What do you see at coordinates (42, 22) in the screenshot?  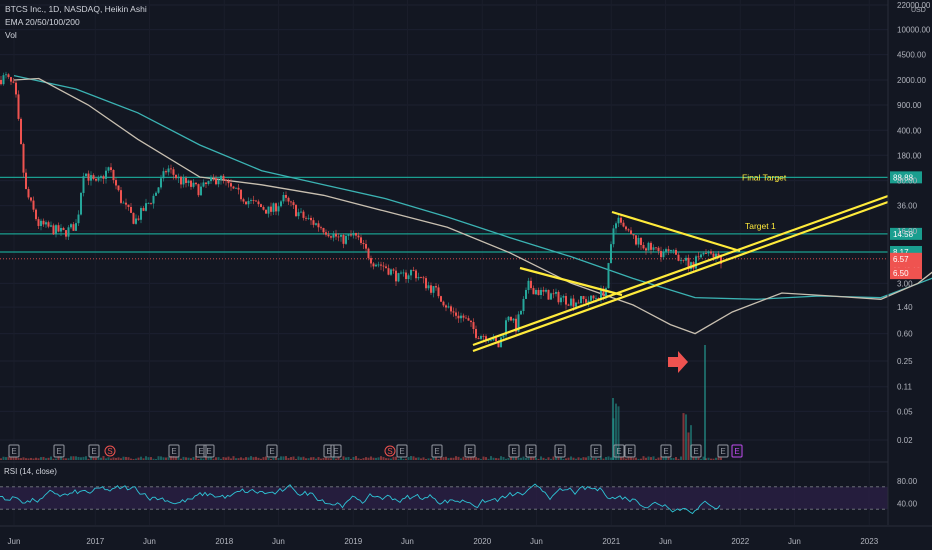 I see `ema-legend: EMA 20/50/100/200` at bounding box center [42, 22].